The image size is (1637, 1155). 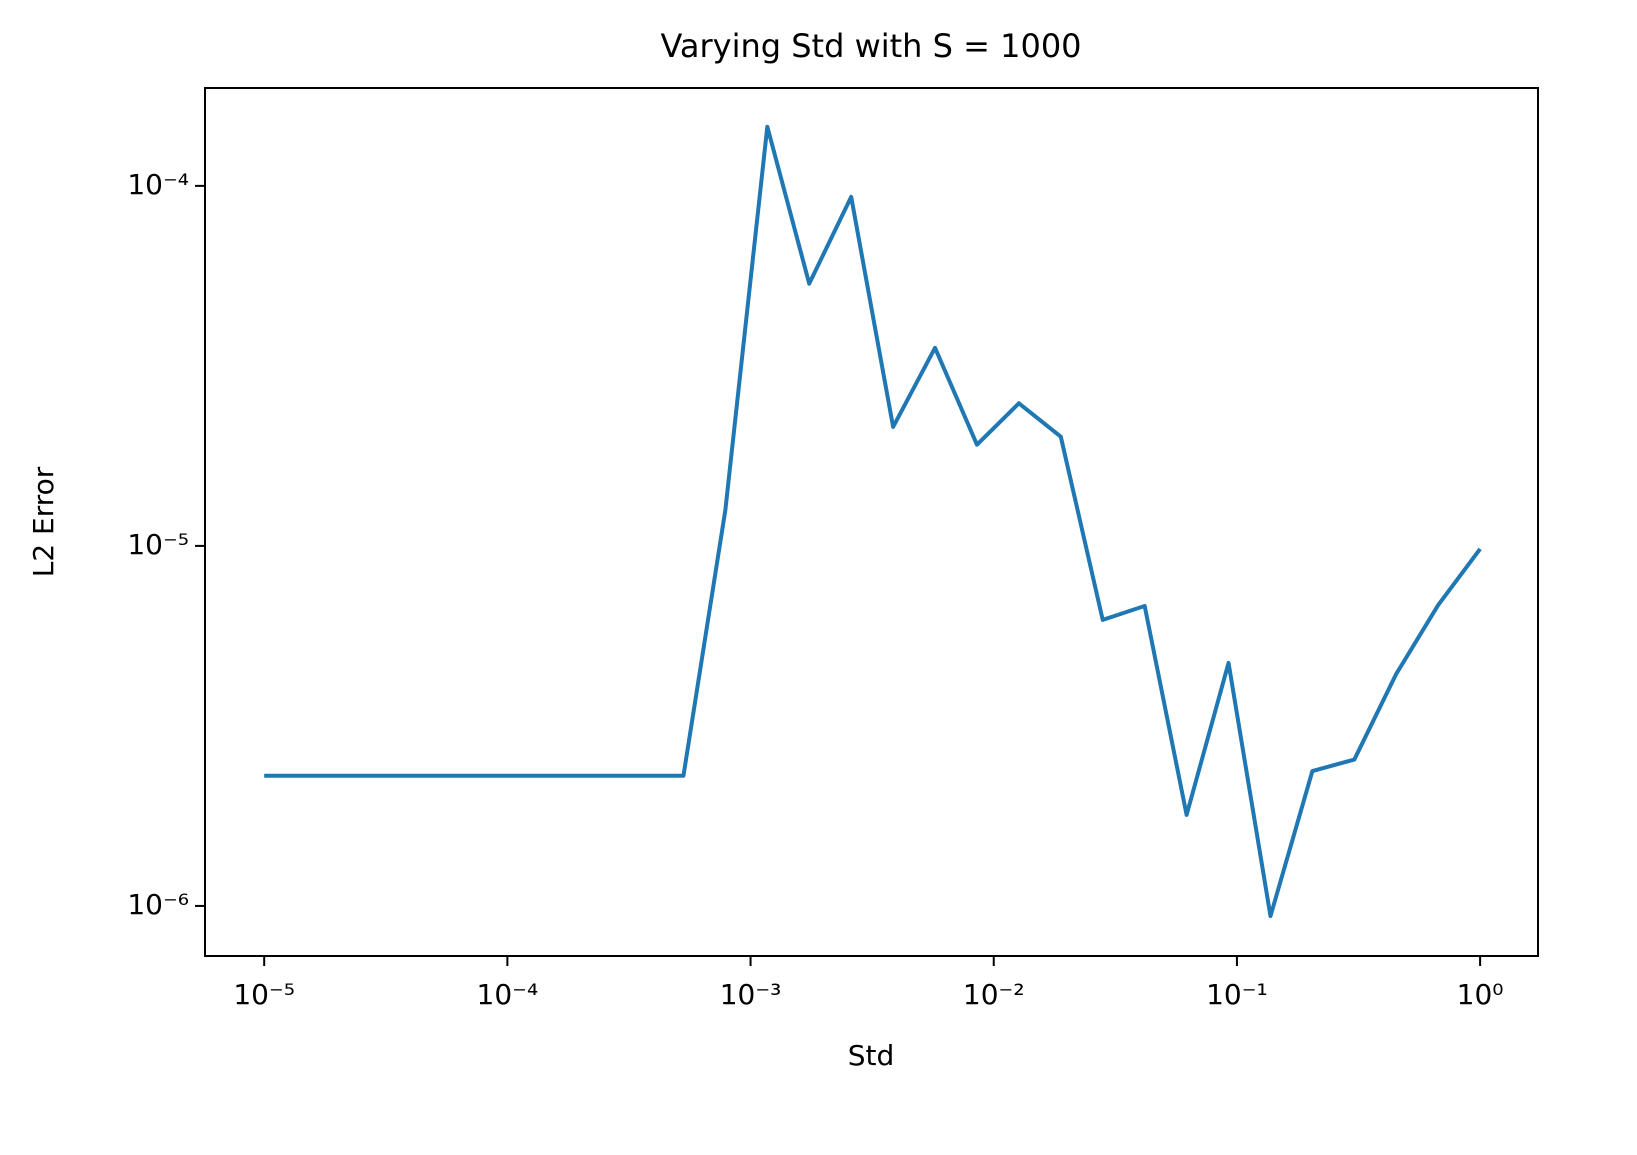 What do you see at coordinates (870, 46) in the screenshot?
I see `chart-title: Varying Std with S = 1000` at bounding box center [870, 46].